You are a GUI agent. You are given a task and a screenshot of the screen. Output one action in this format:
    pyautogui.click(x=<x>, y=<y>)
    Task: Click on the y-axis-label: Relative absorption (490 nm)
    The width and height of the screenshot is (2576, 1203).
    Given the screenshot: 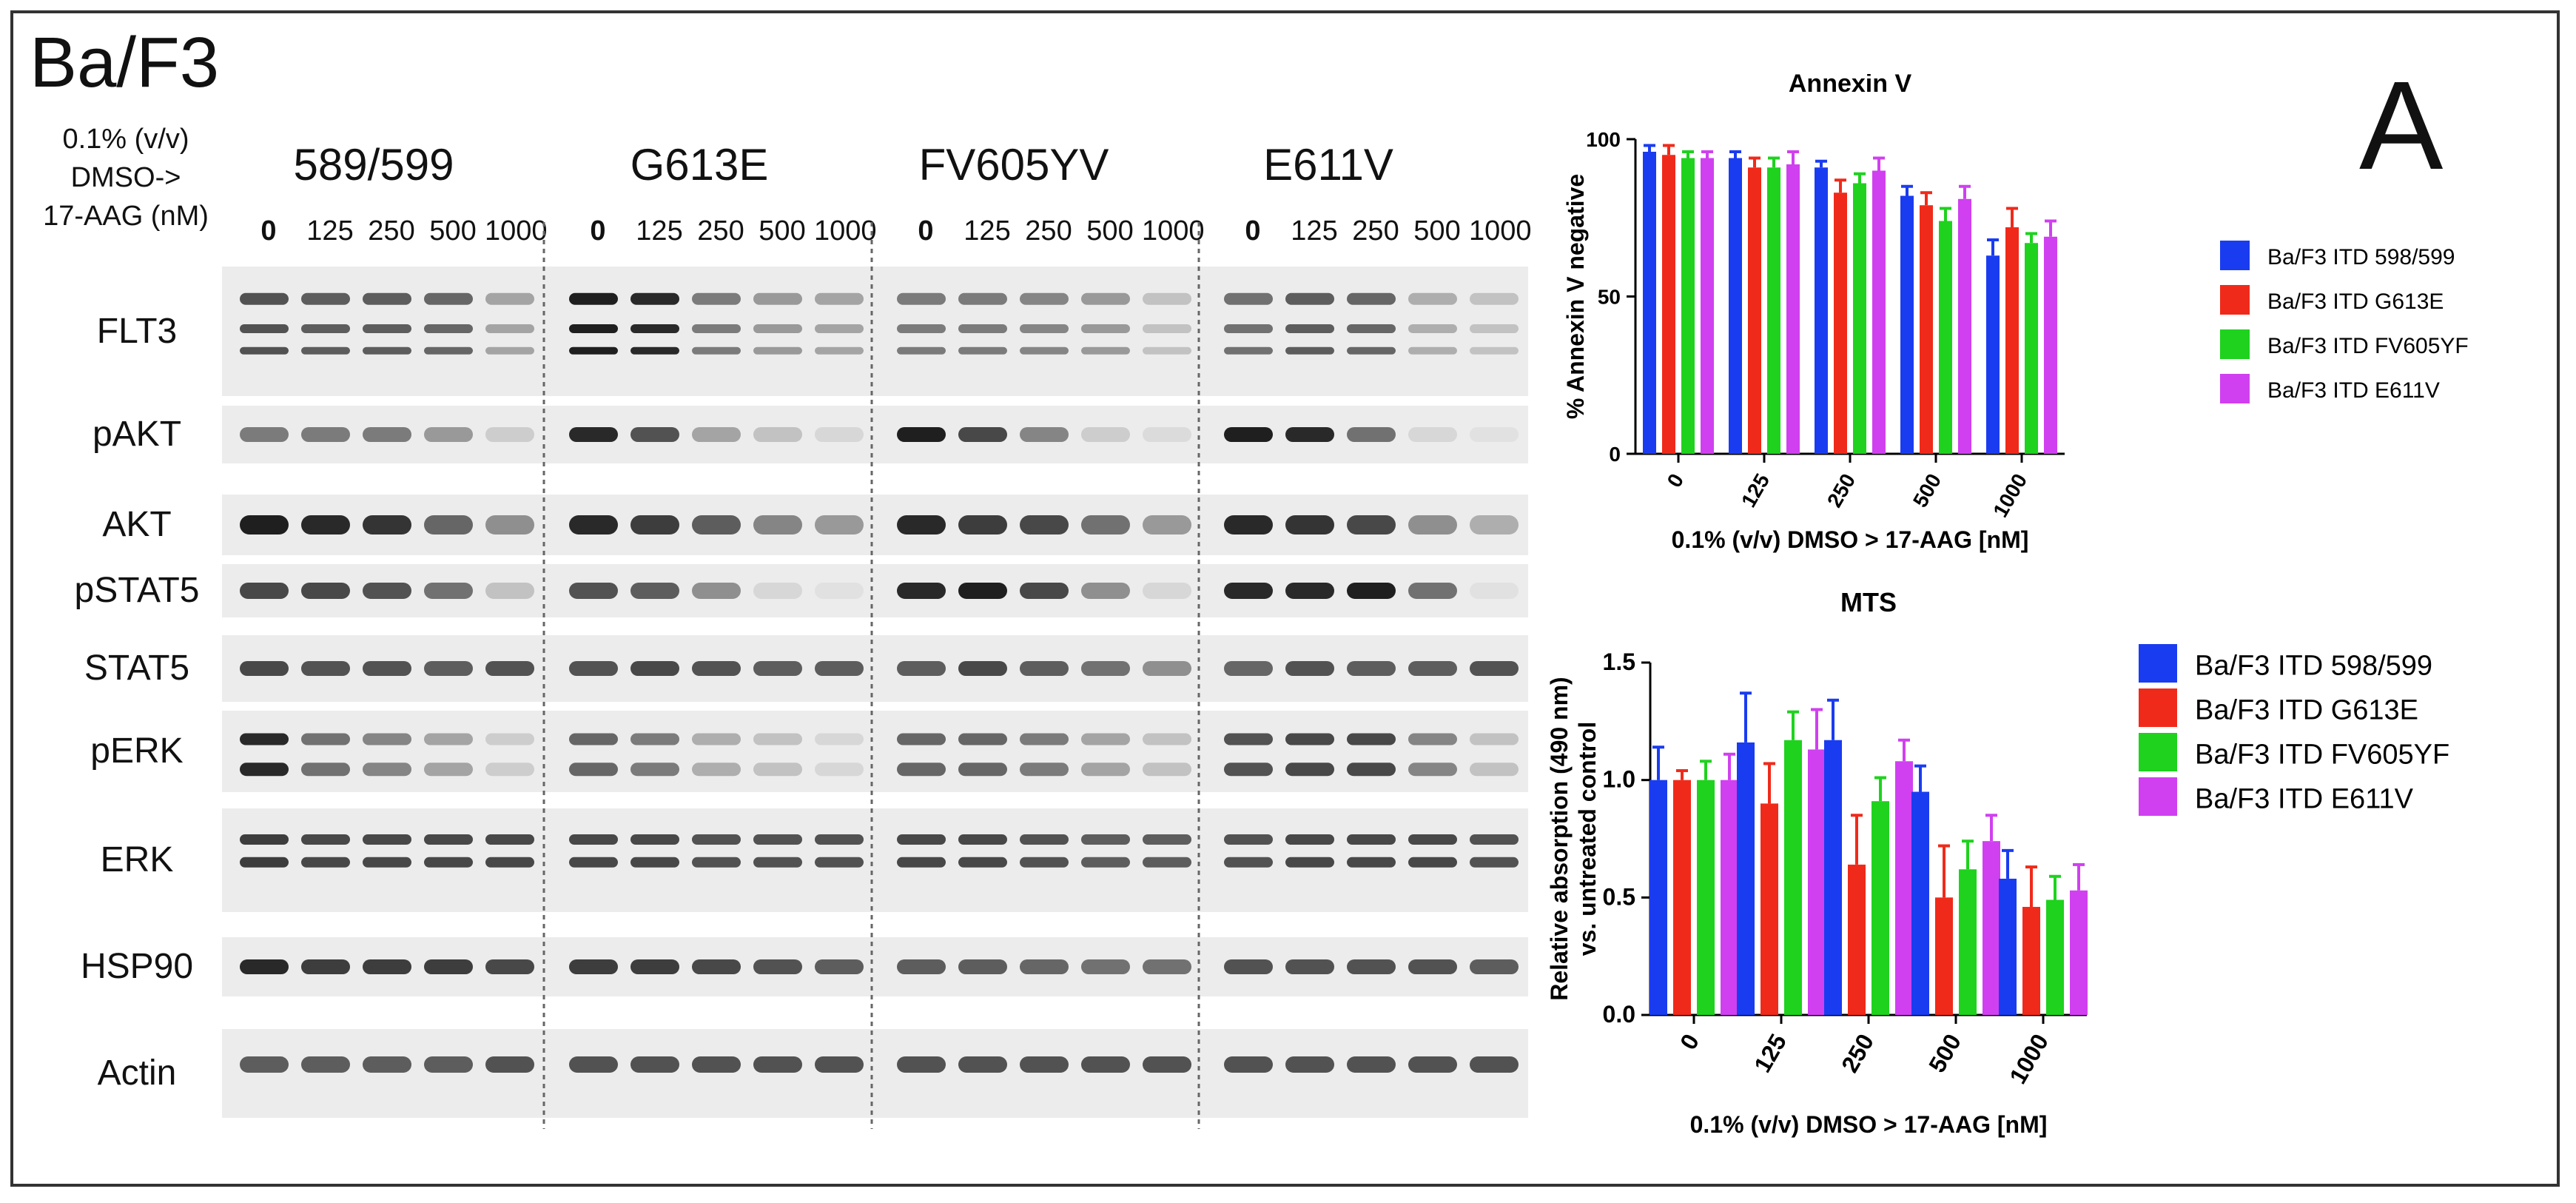 What is the action you would take?
    pyautogui.click(x=1559, y=839)
    